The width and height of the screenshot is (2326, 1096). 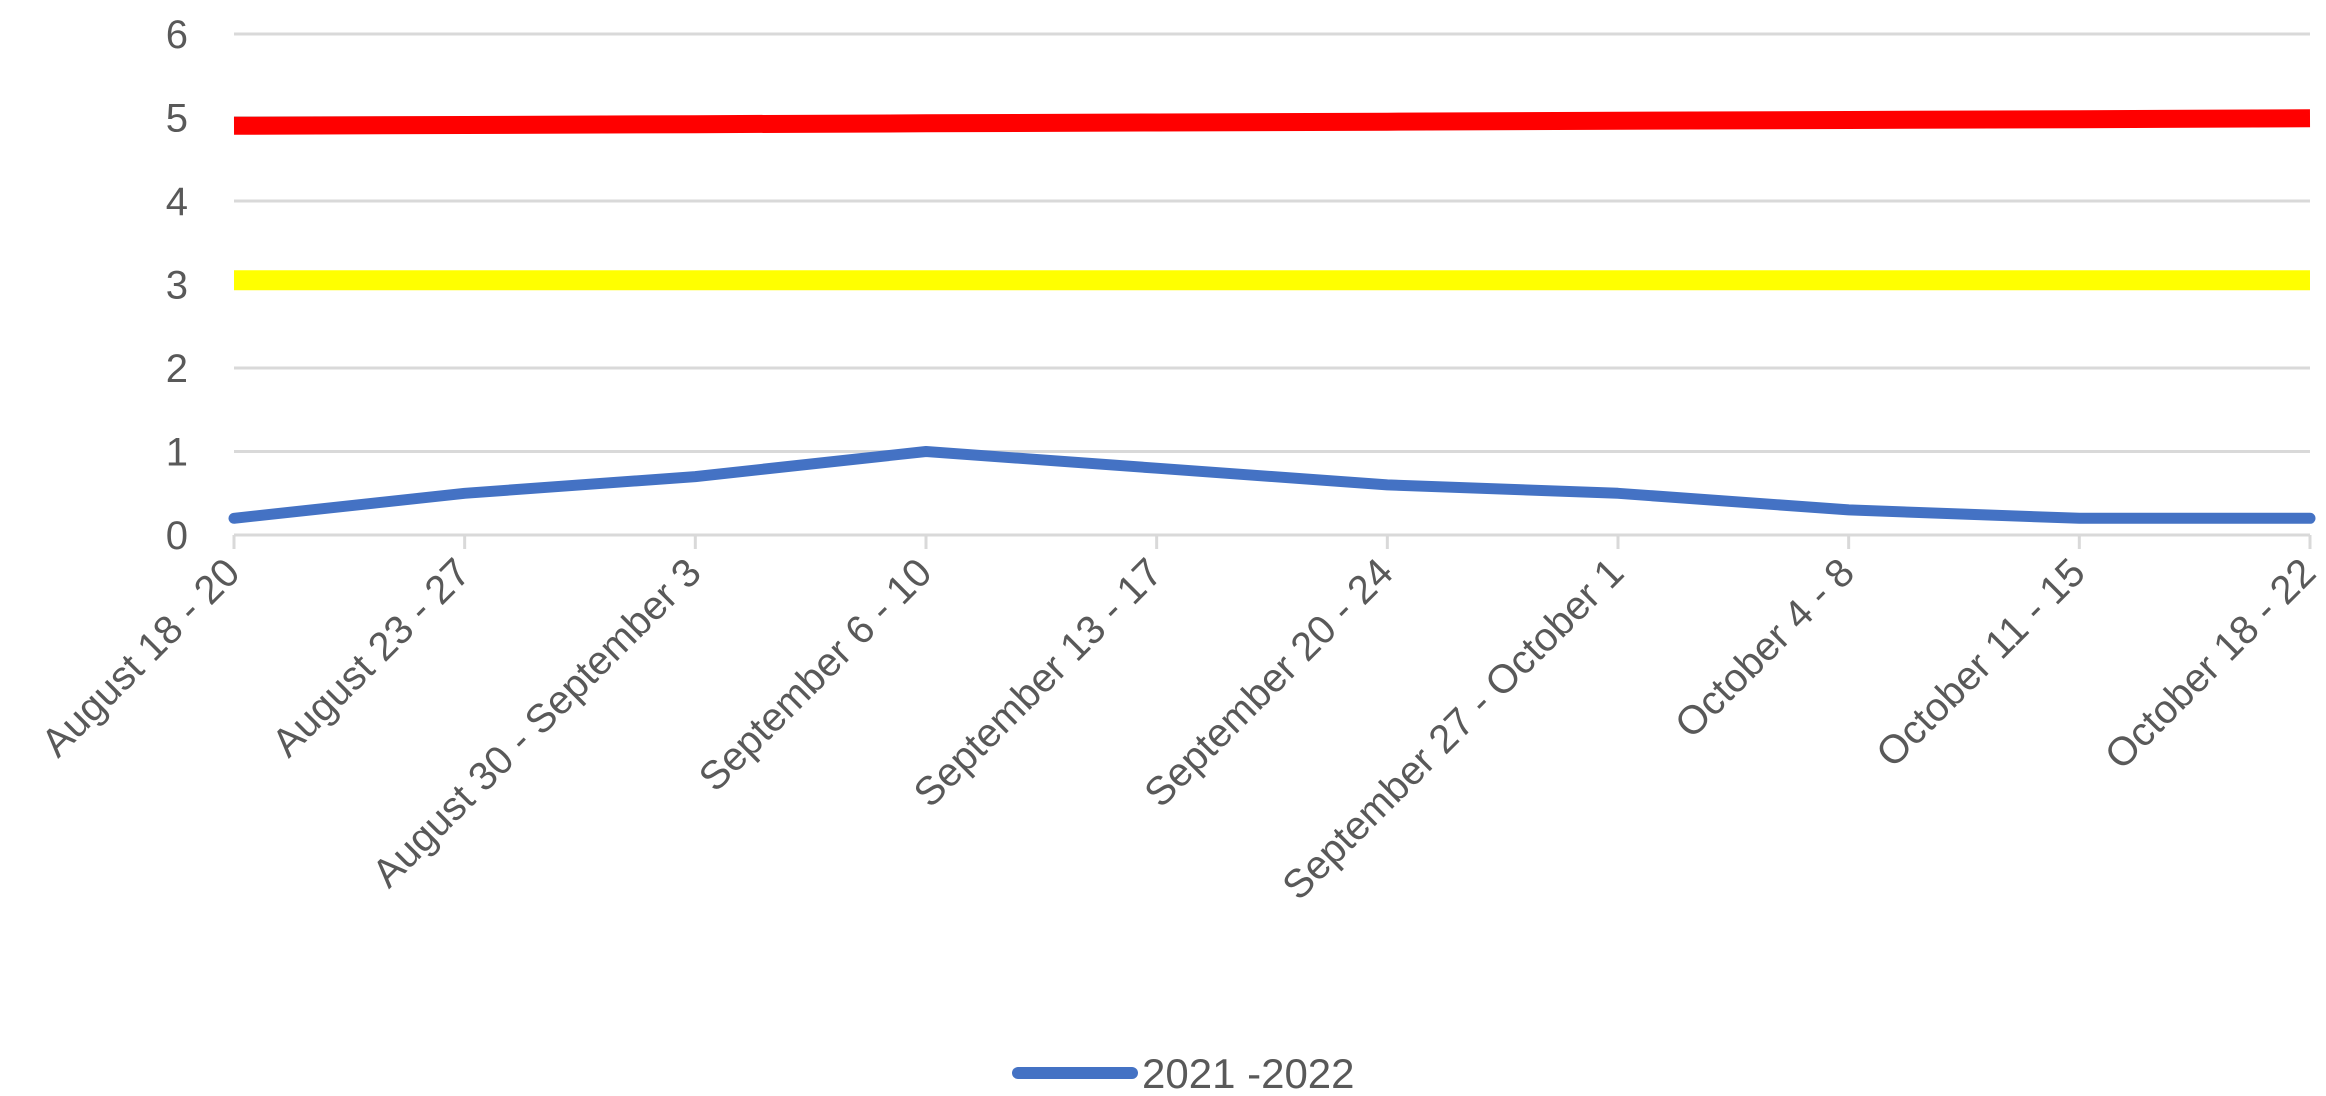 What do you see at coordinates (1038, 682) in the screenshot?
I see `x-tick-label: September 13 - 17` at bounding box center [1038, 682].